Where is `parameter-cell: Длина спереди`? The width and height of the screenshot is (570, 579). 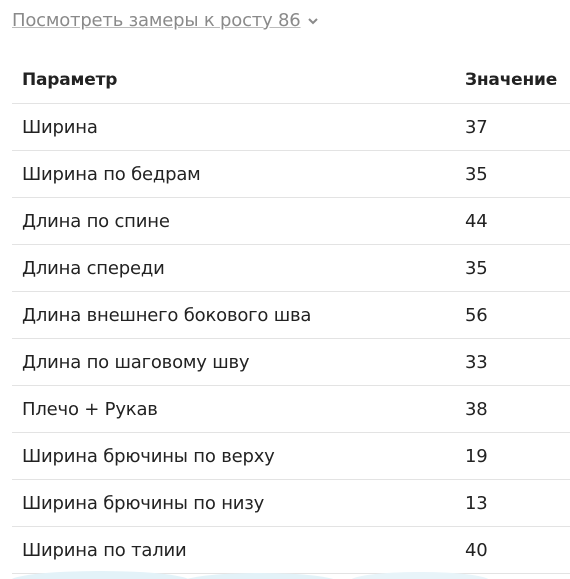
parameter-cell: Длина спереди is located at coordinates (93, 268).